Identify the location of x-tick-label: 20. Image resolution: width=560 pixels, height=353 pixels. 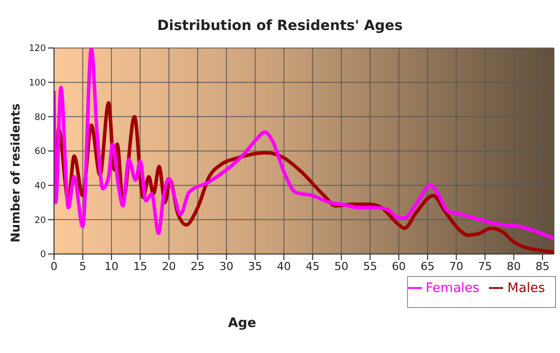
(169, 266).